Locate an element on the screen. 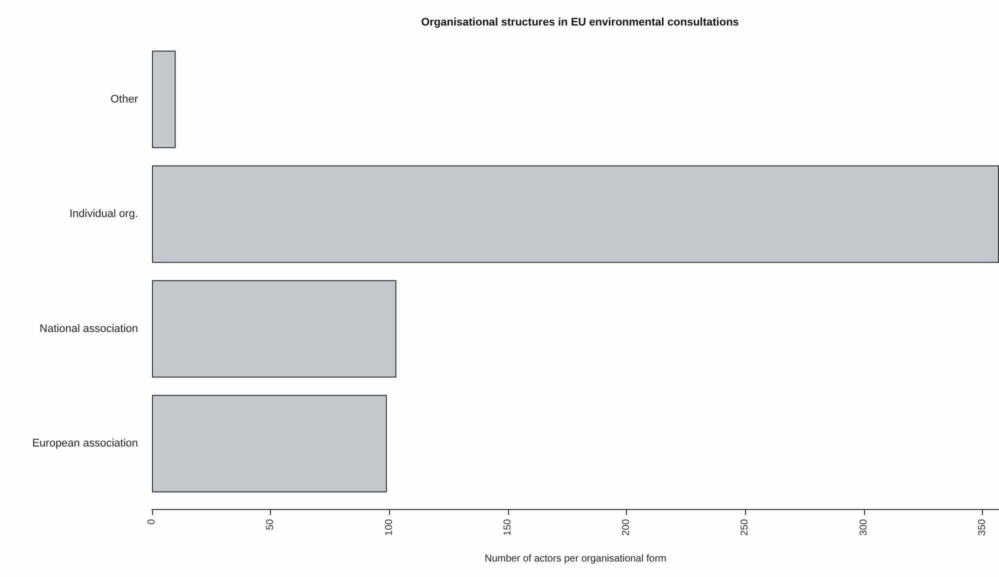  x-tick-label: 250 is located at coordinates (745, 527).